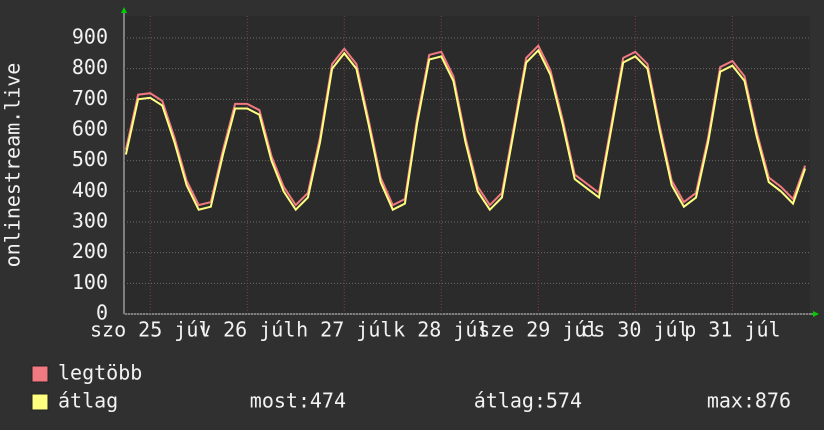  I want to click on x-tick-label: szo 25 júl, so click(150, 330).